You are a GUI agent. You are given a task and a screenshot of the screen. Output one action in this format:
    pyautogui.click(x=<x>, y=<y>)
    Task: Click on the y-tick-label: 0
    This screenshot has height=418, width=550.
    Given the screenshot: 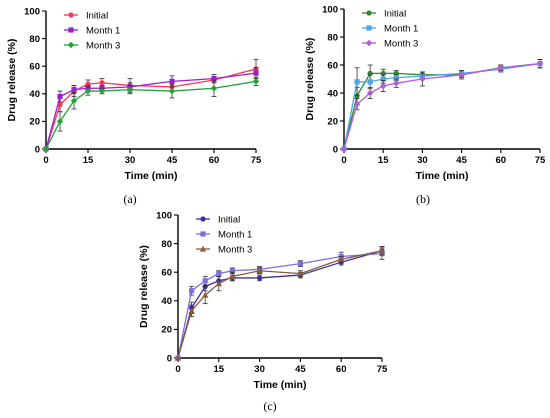 What is the action you would take?
    pyautogui.click(x=37, y=149)
    